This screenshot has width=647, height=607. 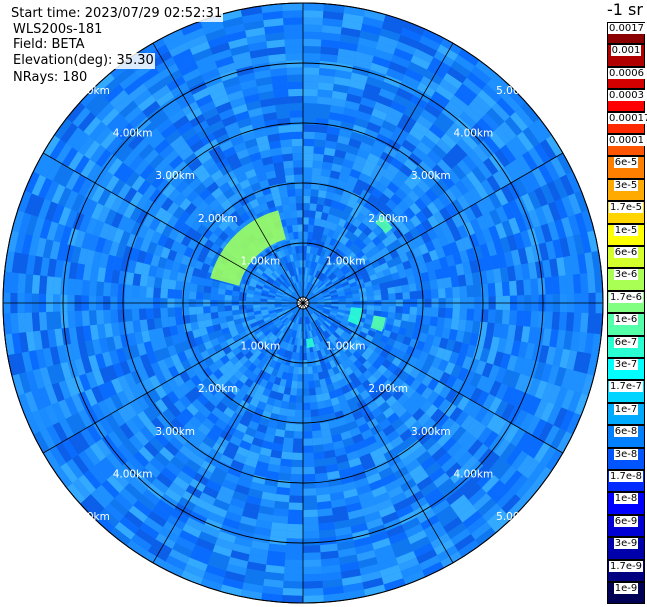 I want to click on colorbar-tick-label: 3e-7, so click(x=626, y=364).